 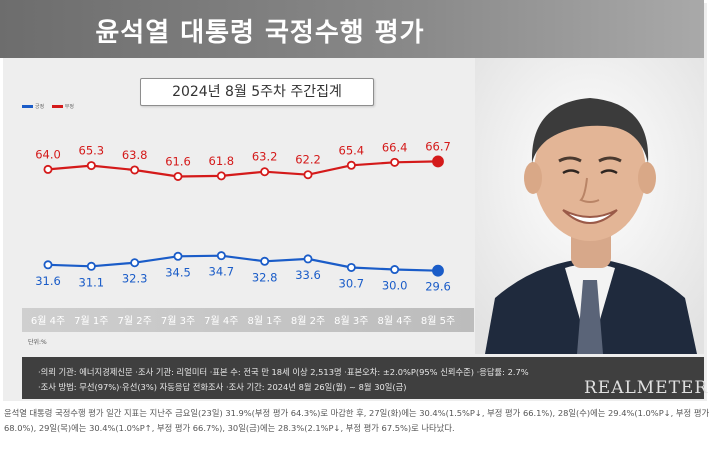 I want to click on data-label-positive: 33.6, so click(x=308, y=275).